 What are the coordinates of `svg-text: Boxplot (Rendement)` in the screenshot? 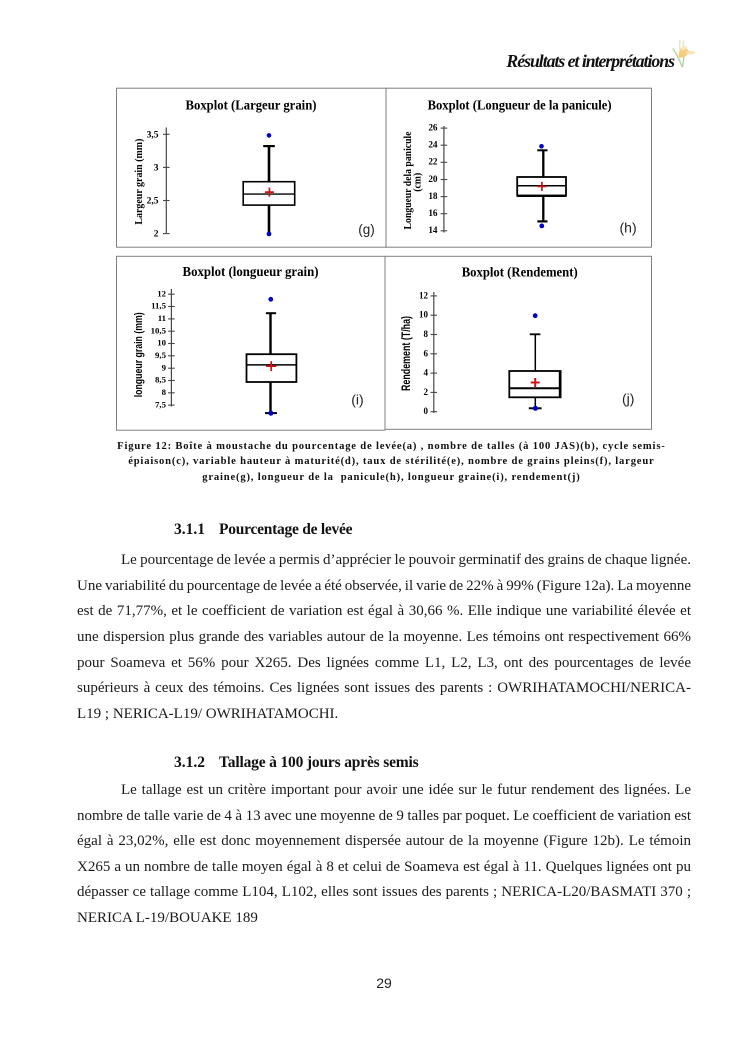 It's located at (520, 271).